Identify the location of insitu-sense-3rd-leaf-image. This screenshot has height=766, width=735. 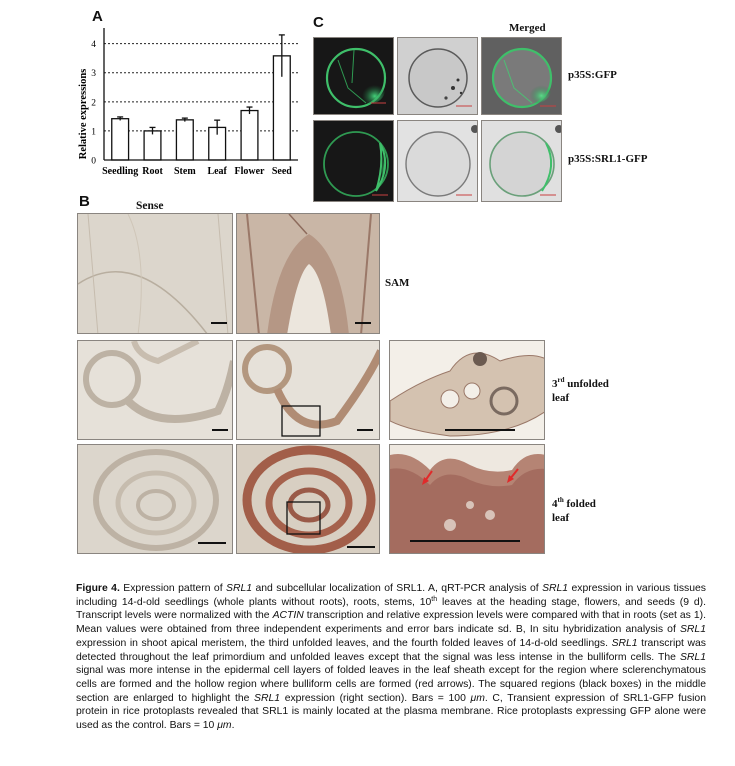
(155, 390).